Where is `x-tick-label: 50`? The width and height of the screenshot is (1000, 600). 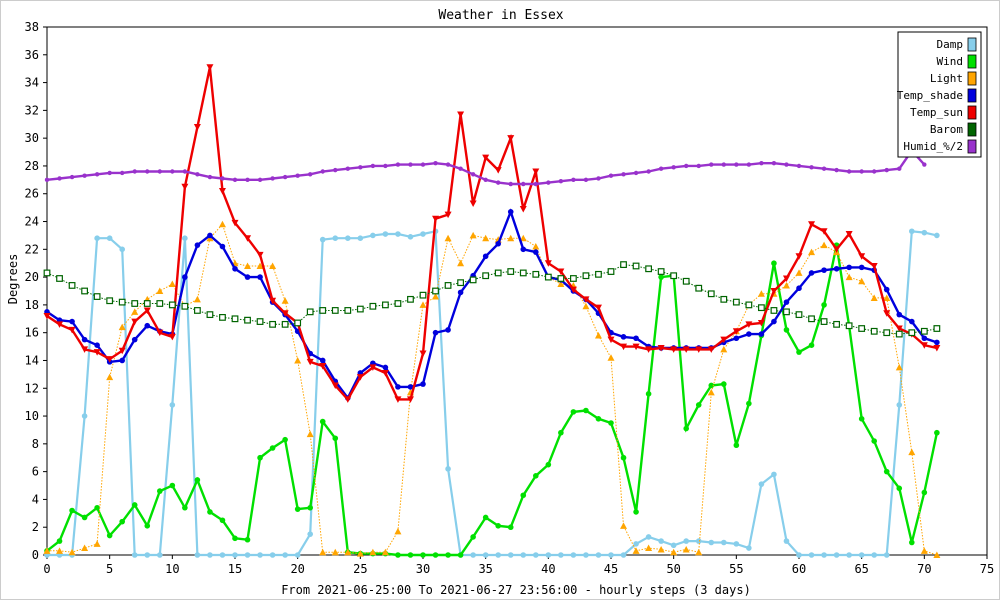 x-tick-label: 50 is located at coordinates (673, 569).